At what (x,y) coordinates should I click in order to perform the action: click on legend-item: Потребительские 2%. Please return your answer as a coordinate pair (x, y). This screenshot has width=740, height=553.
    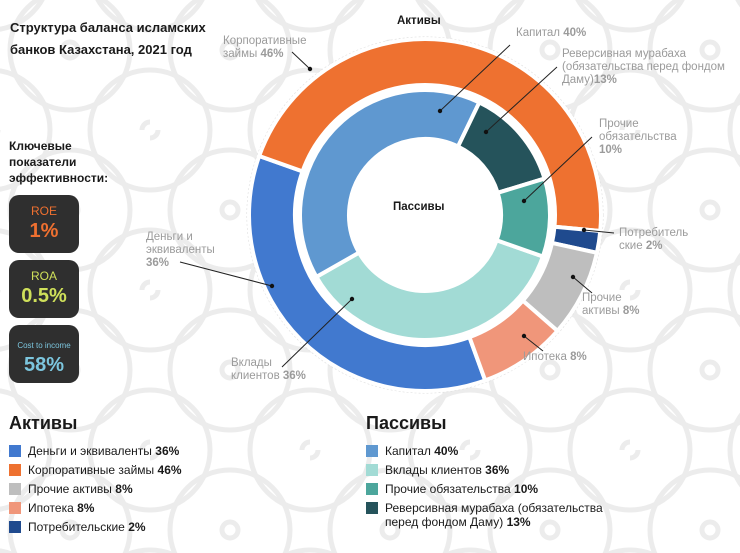
    Looking at the image, I should click on (174, 527).